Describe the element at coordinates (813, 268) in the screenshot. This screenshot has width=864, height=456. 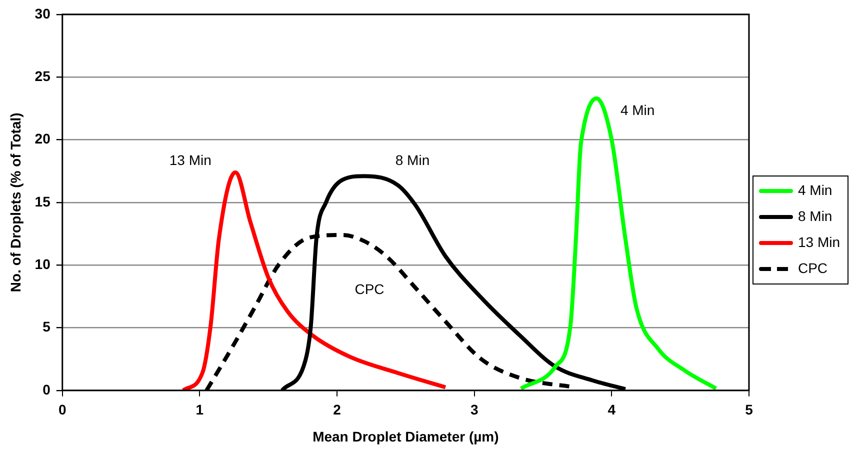
I see `legend-label: CPC` at that location.